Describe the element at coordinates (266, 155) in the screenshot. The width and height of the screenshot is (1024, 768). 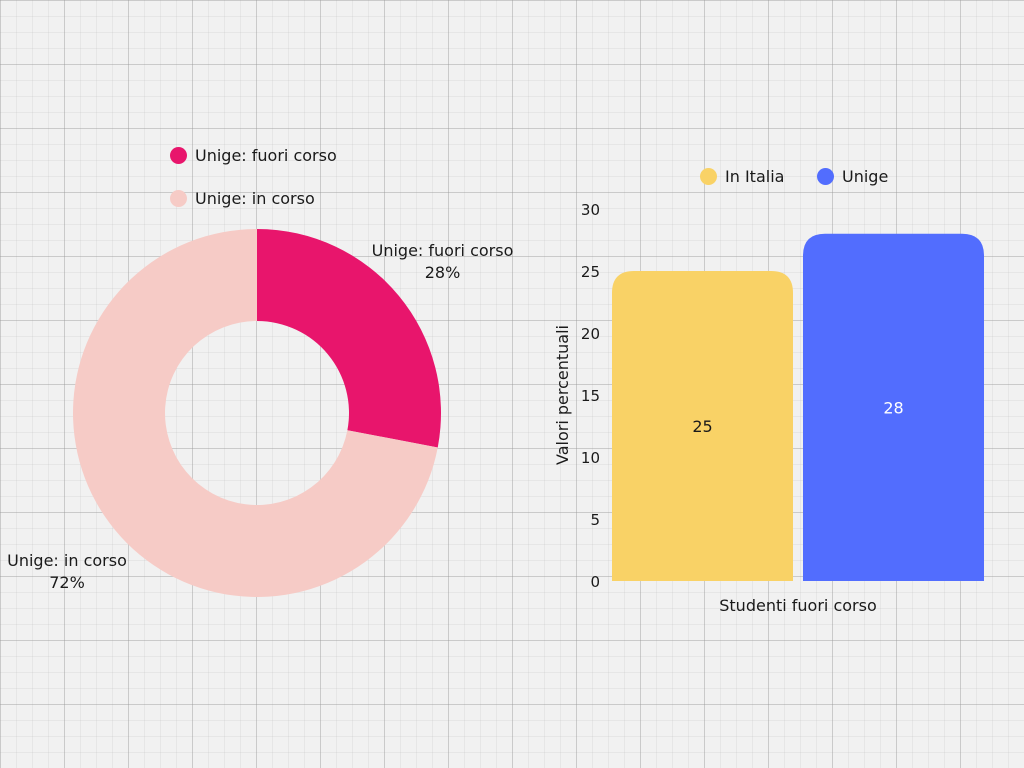
I see `legend-label-fuori-corso: Unige: fuori corso` at that location.